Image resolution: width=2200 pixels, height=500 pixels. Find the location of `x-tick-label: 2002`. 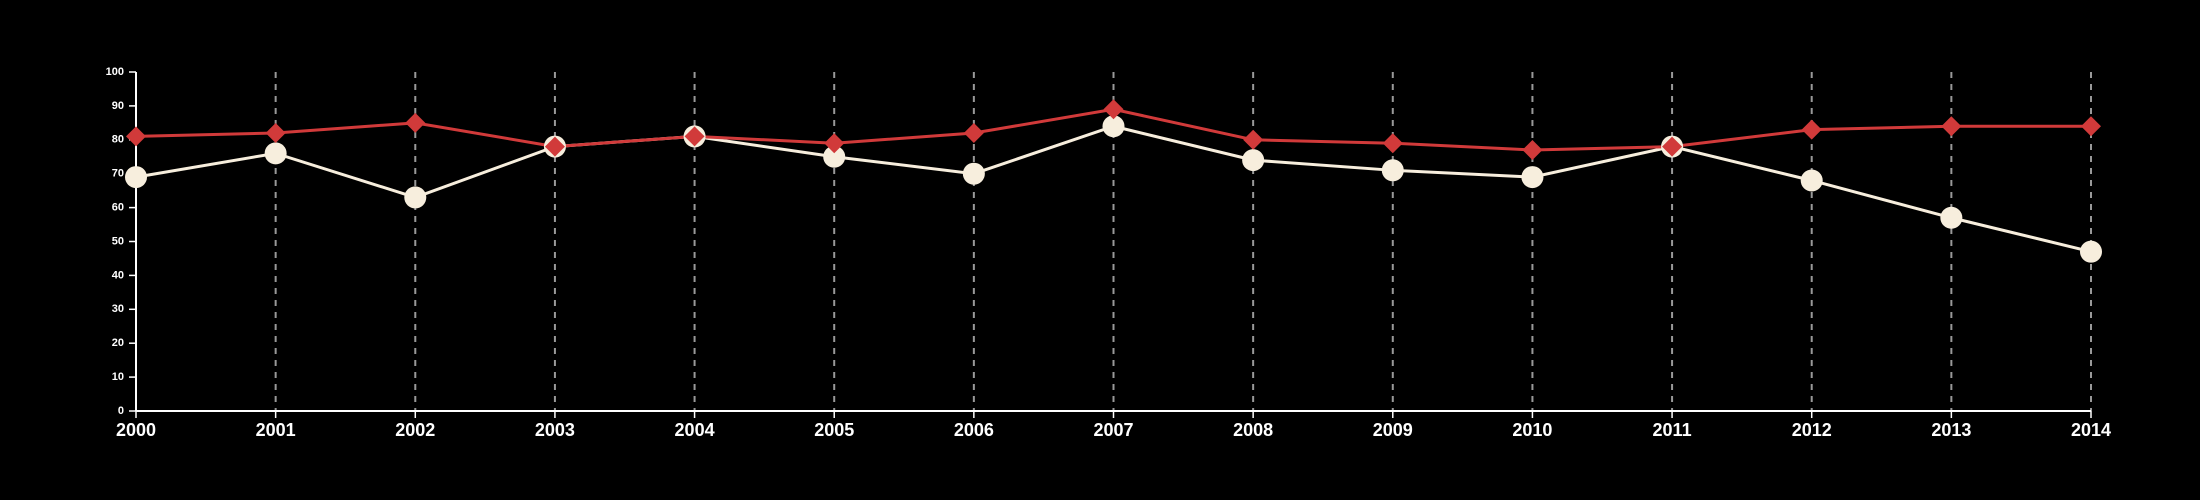

x-tick-label: 2002 is located at coordinates (415, 430).